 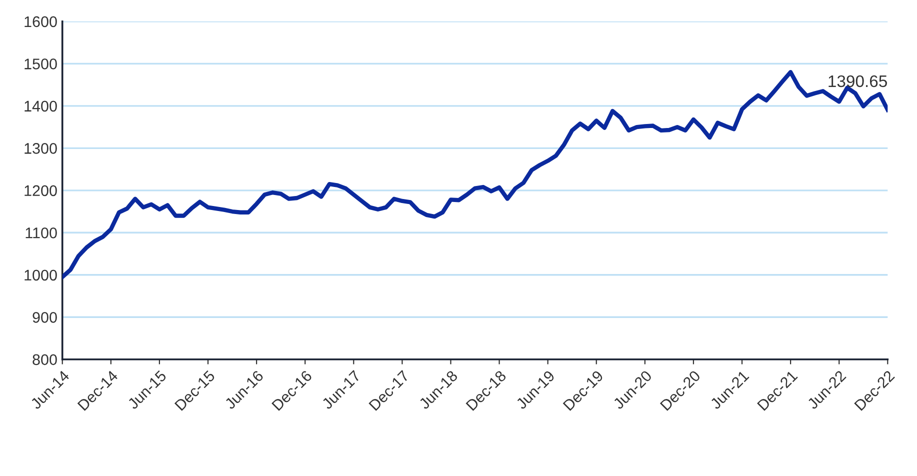 What do you see at coordinates (857, 81) in the screenshot?
I see `annotation: 1390.65` at bounding box center [857, 81].